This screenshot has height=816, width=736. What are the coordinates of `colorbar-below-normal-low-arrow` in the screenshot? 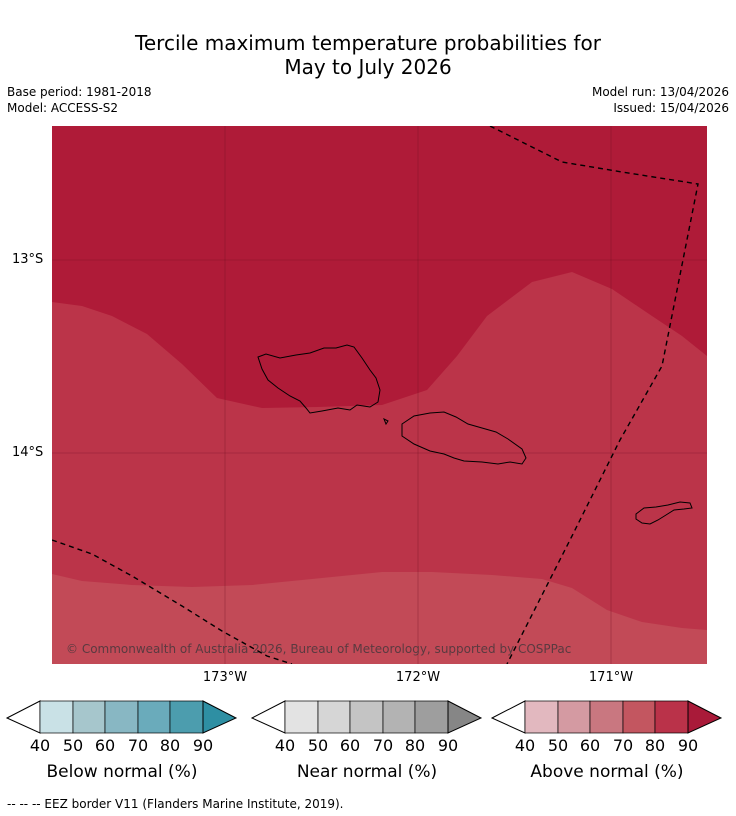 It's located at (23, 717).